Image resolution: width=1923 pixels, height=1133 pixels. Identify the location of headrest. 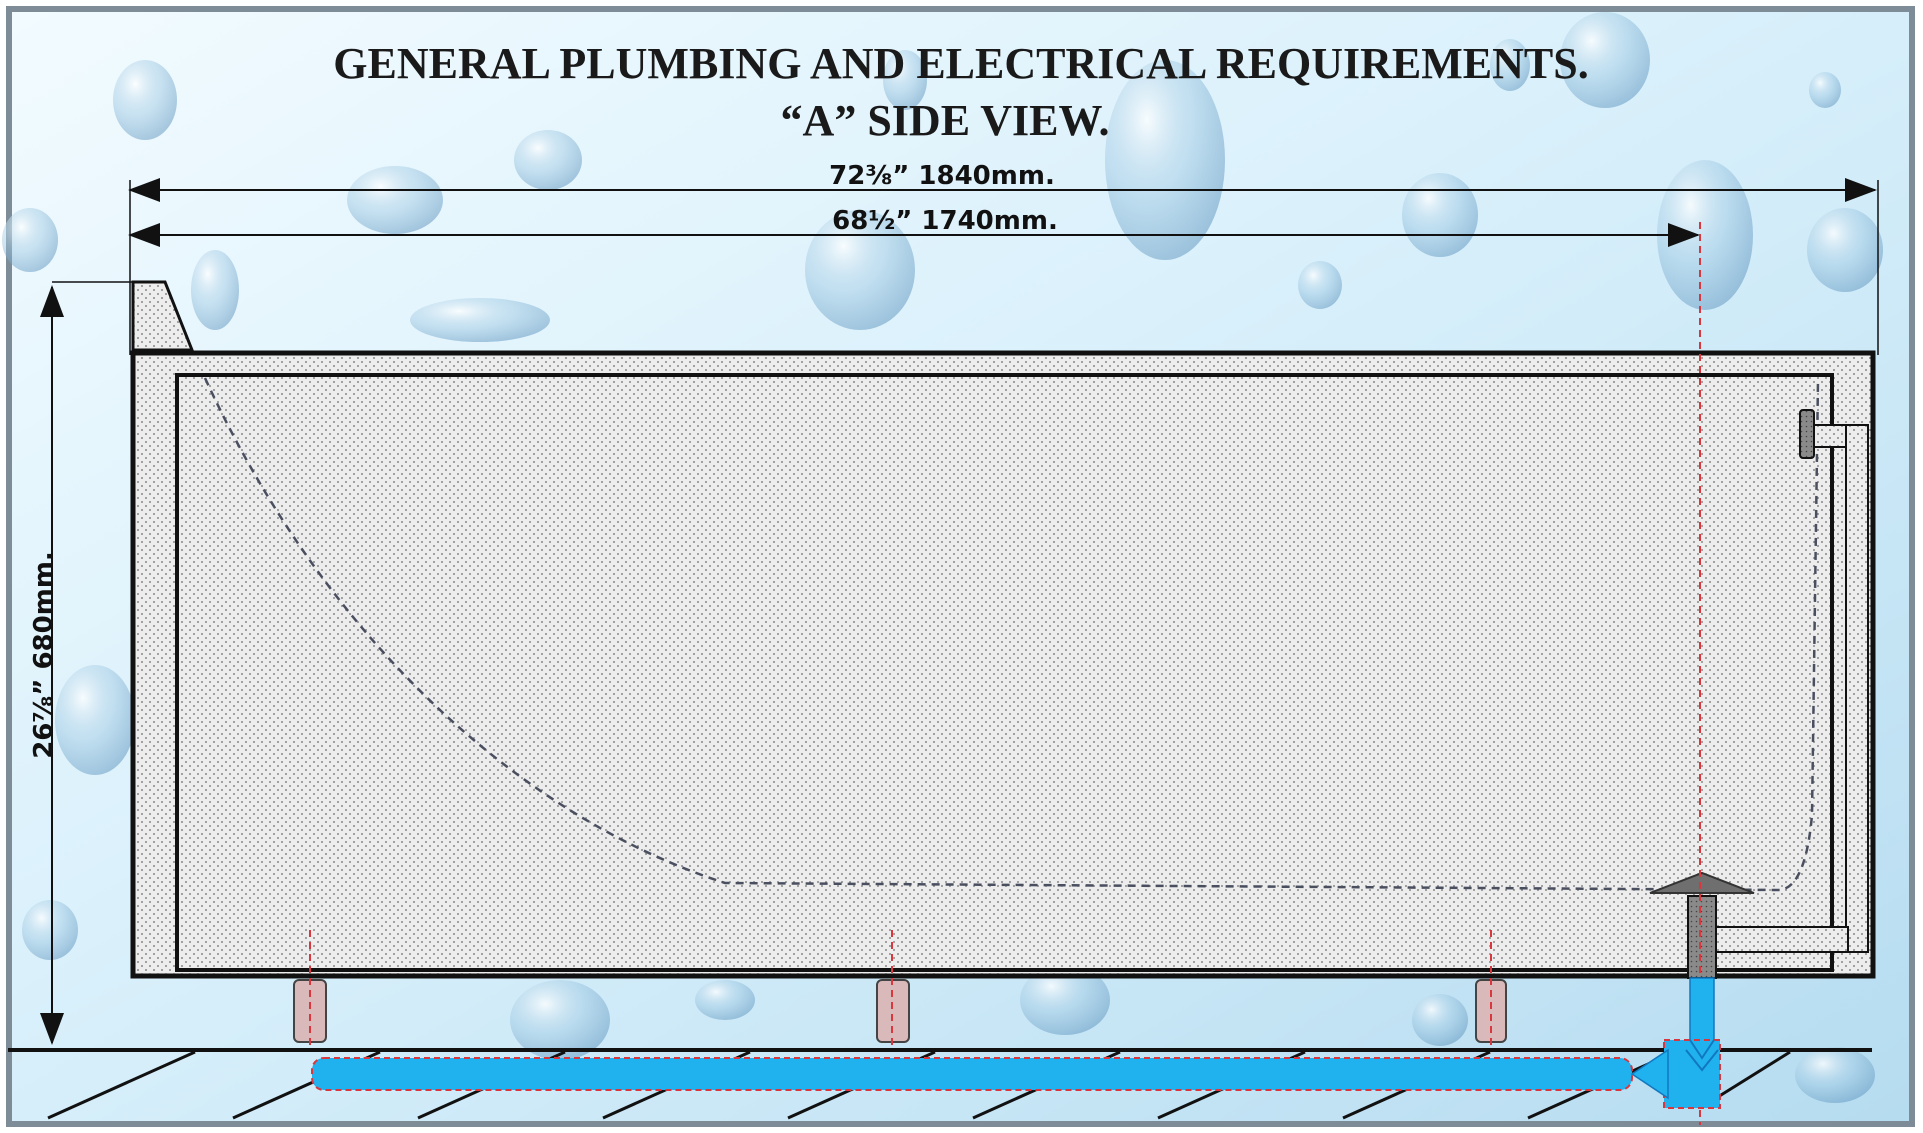
(163, 316).